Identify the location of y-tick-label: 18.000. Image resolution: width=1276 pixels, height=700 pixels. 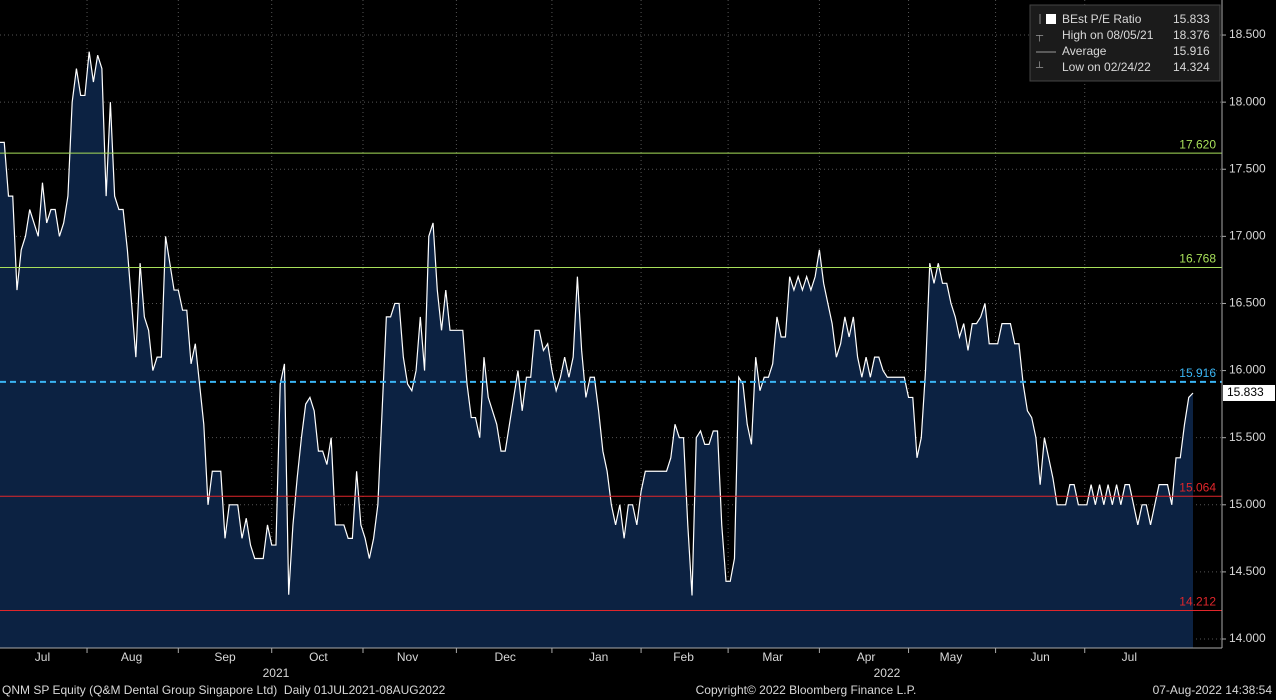
(1247, 101).